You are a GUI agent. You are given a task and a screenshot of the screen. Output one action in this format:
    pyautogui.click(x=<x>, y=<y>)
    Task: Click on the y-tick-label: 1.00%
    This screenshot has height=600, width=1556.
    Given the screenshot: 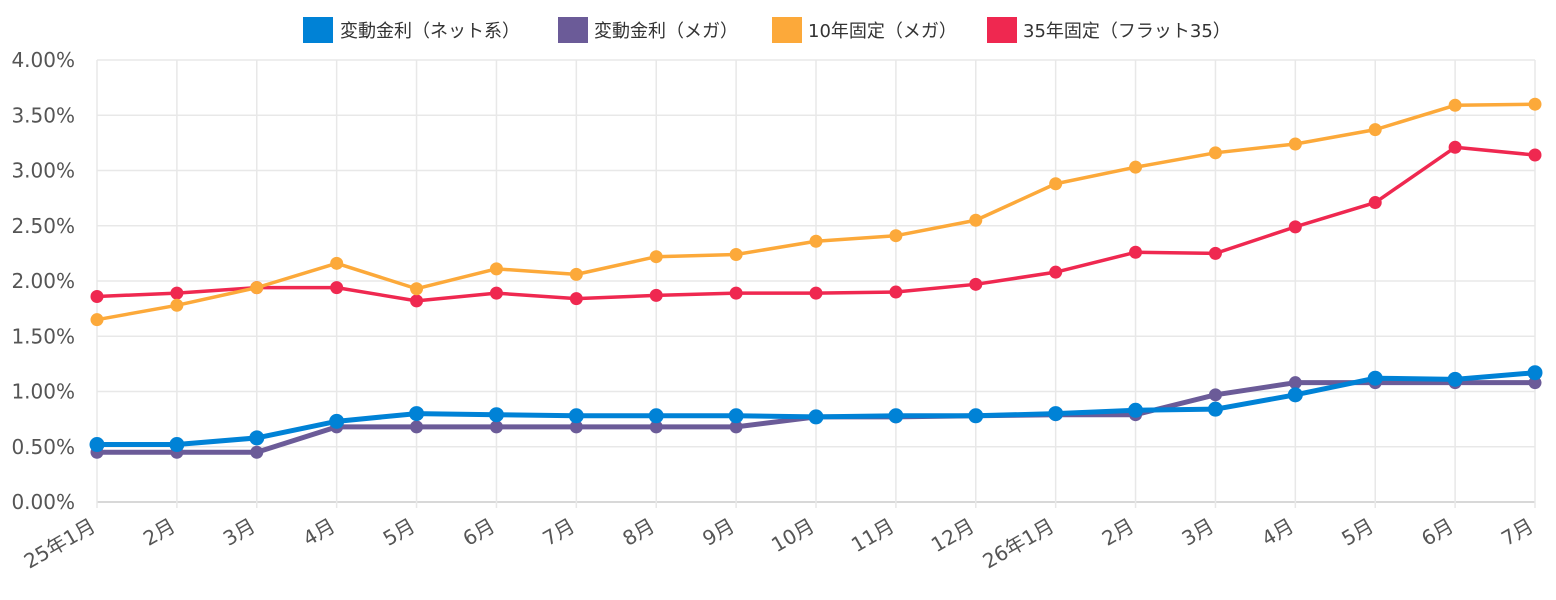 What is the action you would take?
    pyautogui.click(x=43, y=392)
    